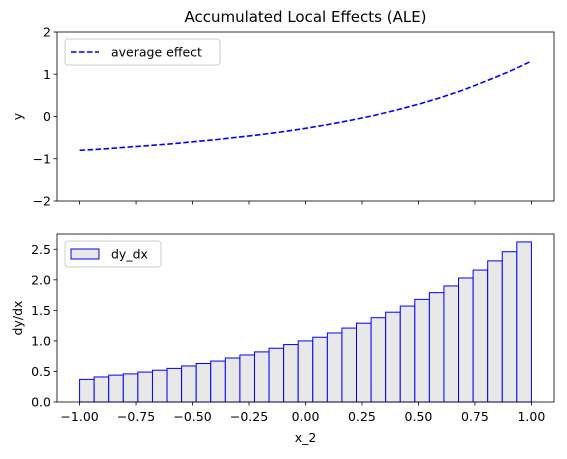 This screenshot has width=567, height=459. Describe the element at coordinates (42, 201) in the screenshot. I see `y-tick-label: −2` at that location.